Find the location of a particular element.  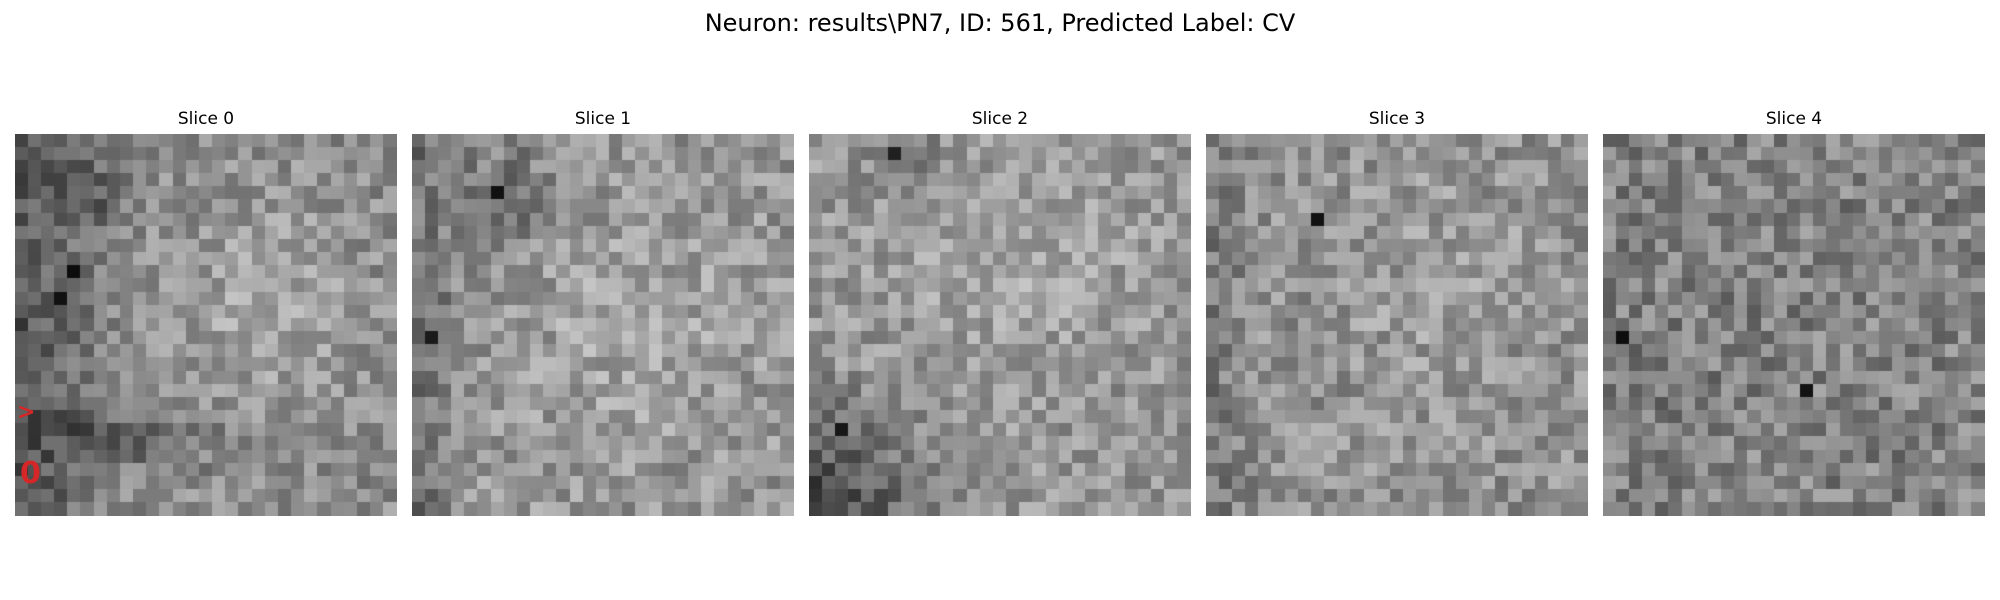

slice-panel-3: Slice 3 is located at coordinates (1397, 312).